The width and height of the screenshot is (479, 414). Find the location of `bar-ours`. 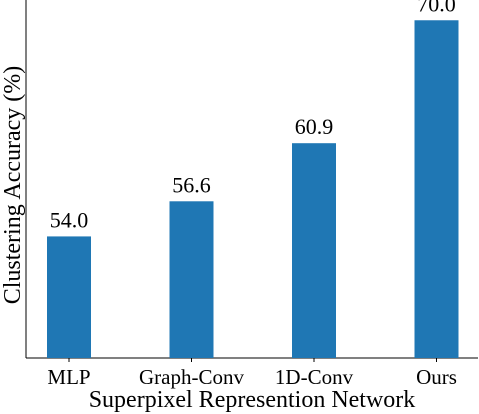

bar-ours is located at coordinates (436, 189).